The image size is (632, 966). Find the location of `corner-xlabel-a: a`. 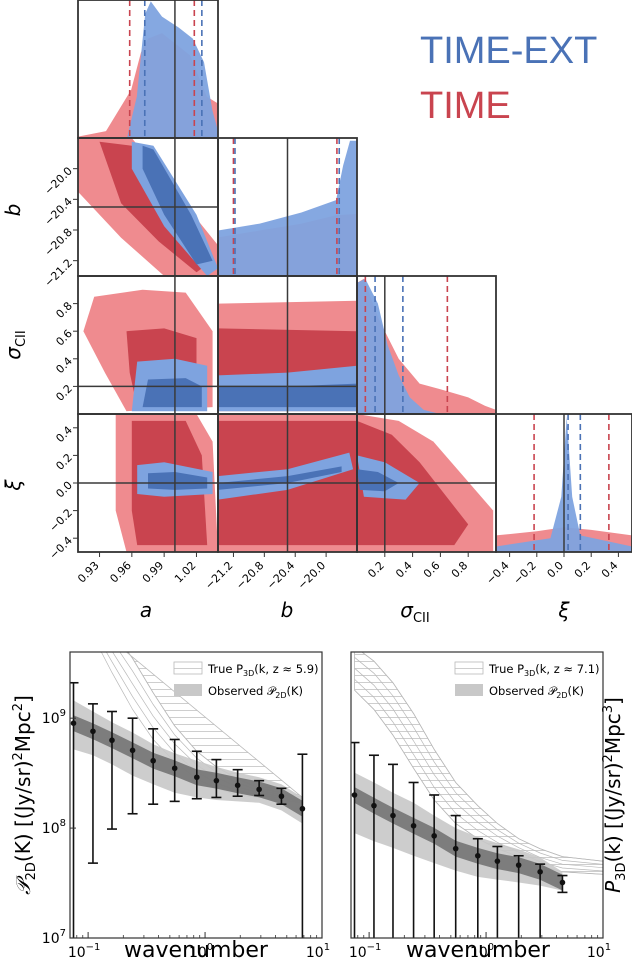

corner-xlabel-a: a is located at coordinates (146, 610).